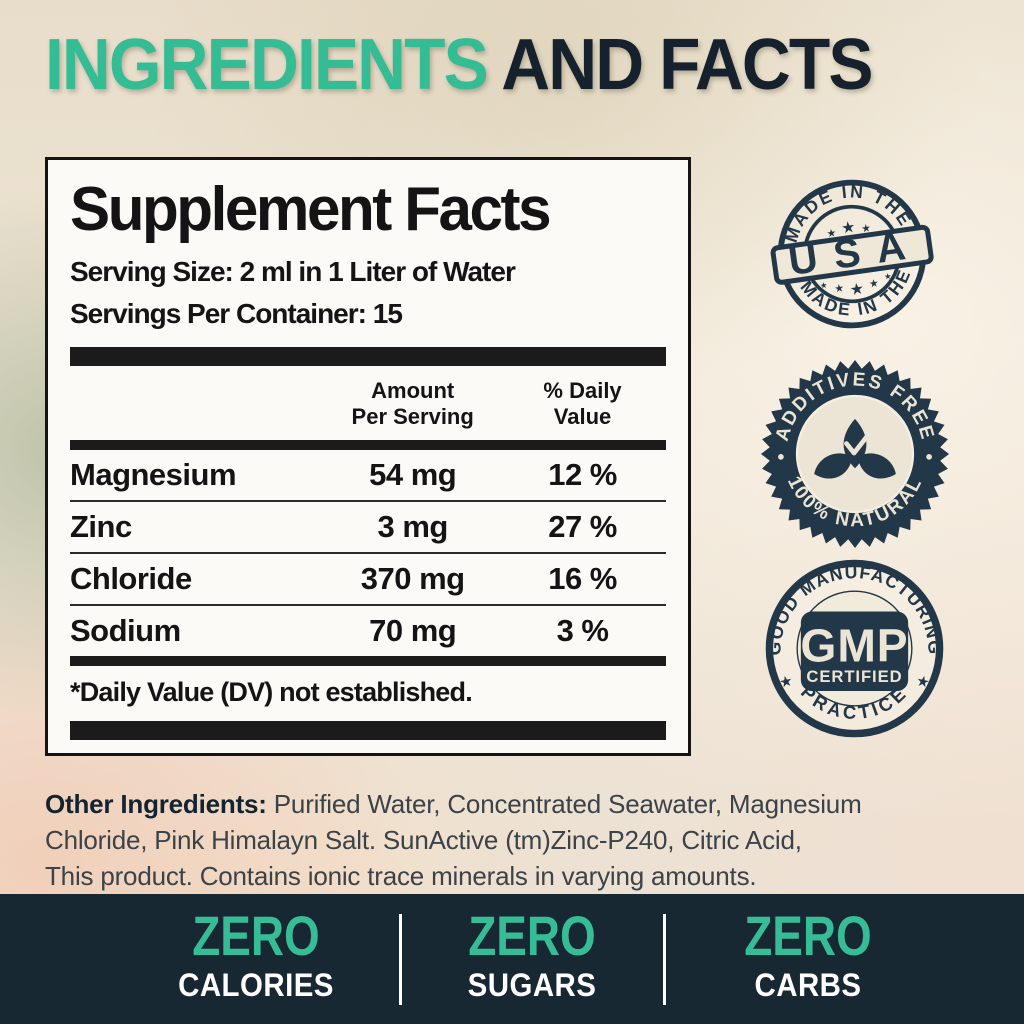  I want to click on zero-calories-claim: ZERO CALORIES, so click(255, 953).